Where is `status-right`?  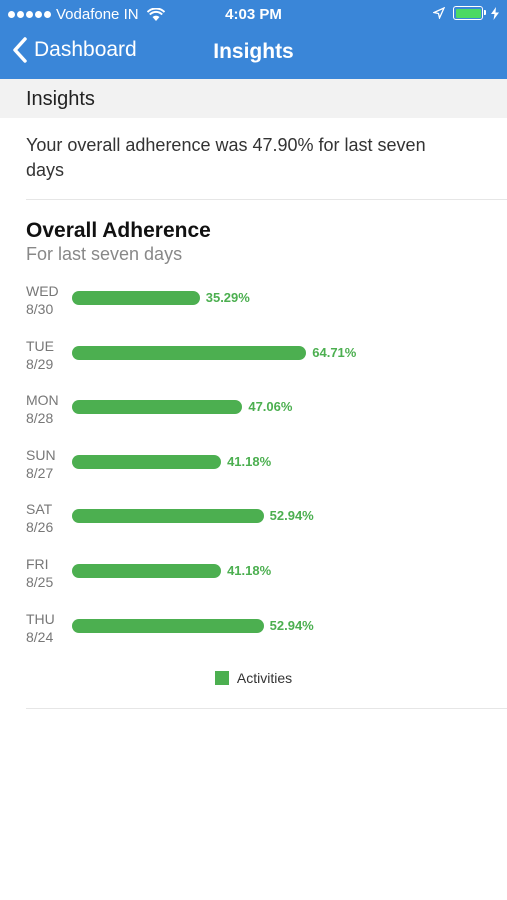 status-right is located at coordinates (466, 13).